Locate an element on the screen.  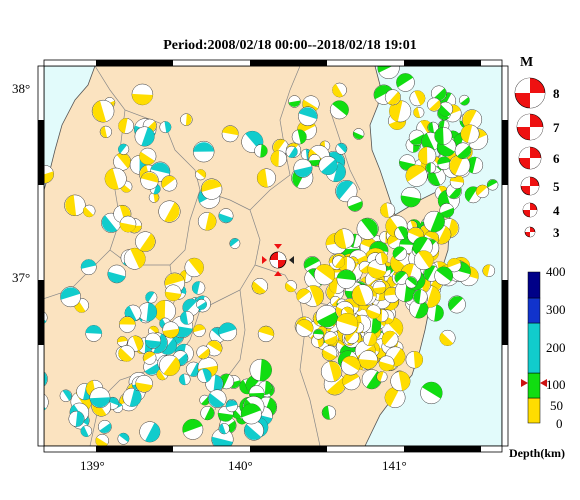
depth-legend-title: Depth(km) is located at coordinates (537, 453).